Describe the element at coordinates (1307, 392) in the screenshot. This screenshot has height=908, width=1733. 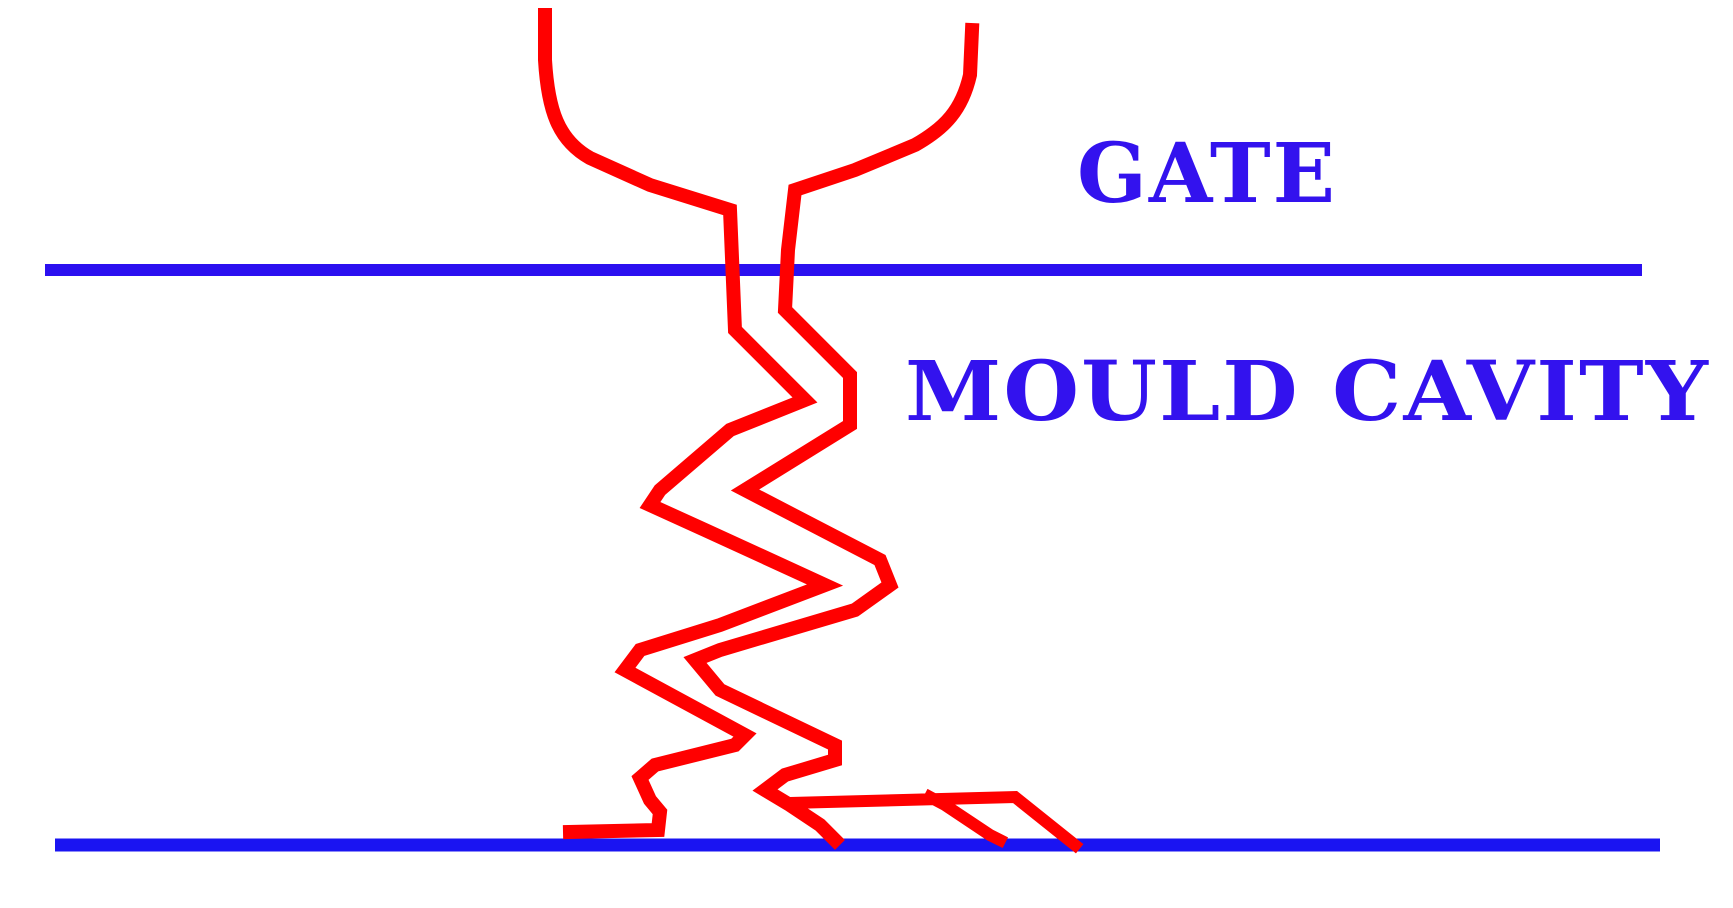
I see `mould-cavity-label: MOULD CAVITY` at that location.